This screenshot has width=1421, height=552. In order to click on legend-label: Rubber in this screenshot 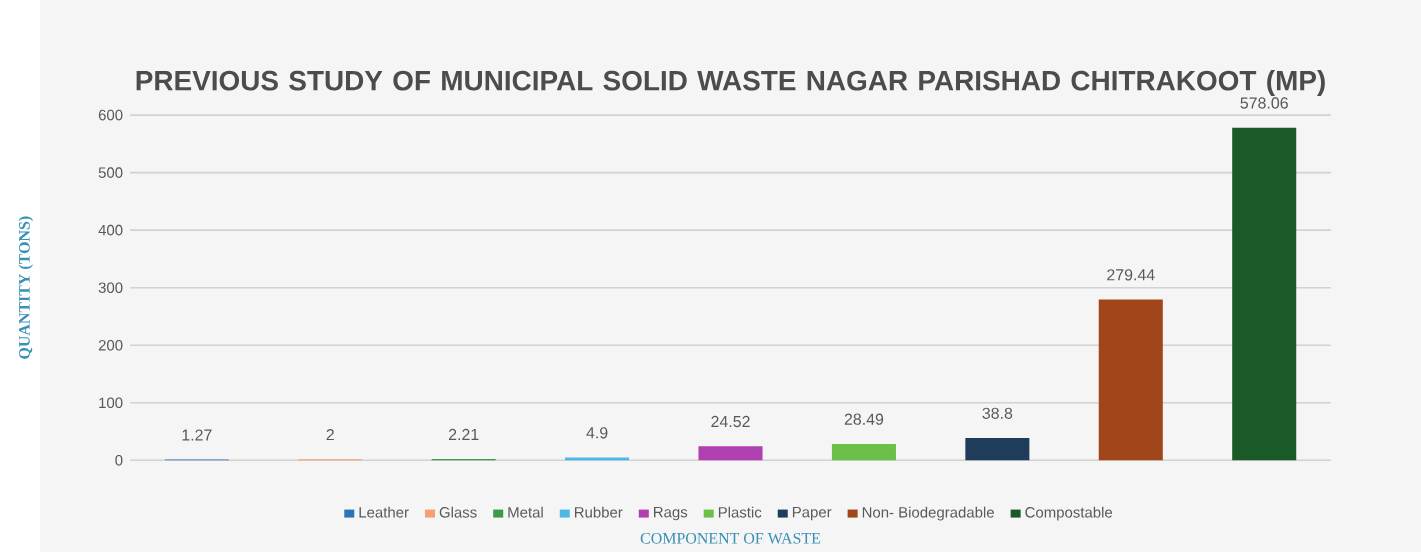, I will do `click(598, 512)`.